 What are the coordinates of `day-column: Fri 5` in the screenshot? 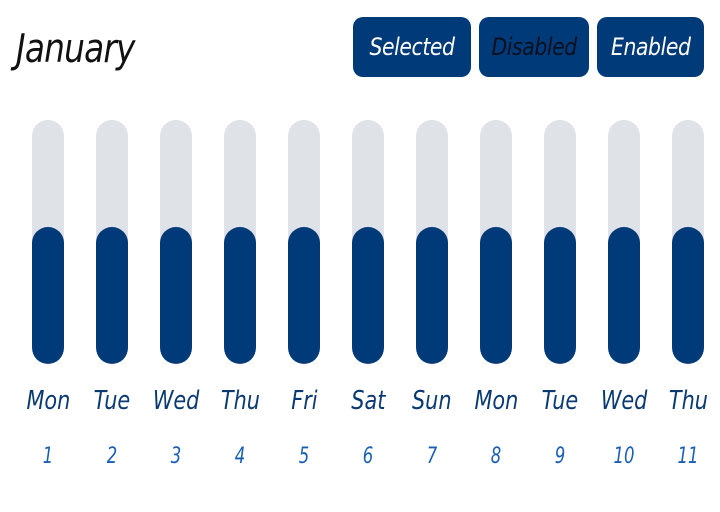 It's located at (304, 300).